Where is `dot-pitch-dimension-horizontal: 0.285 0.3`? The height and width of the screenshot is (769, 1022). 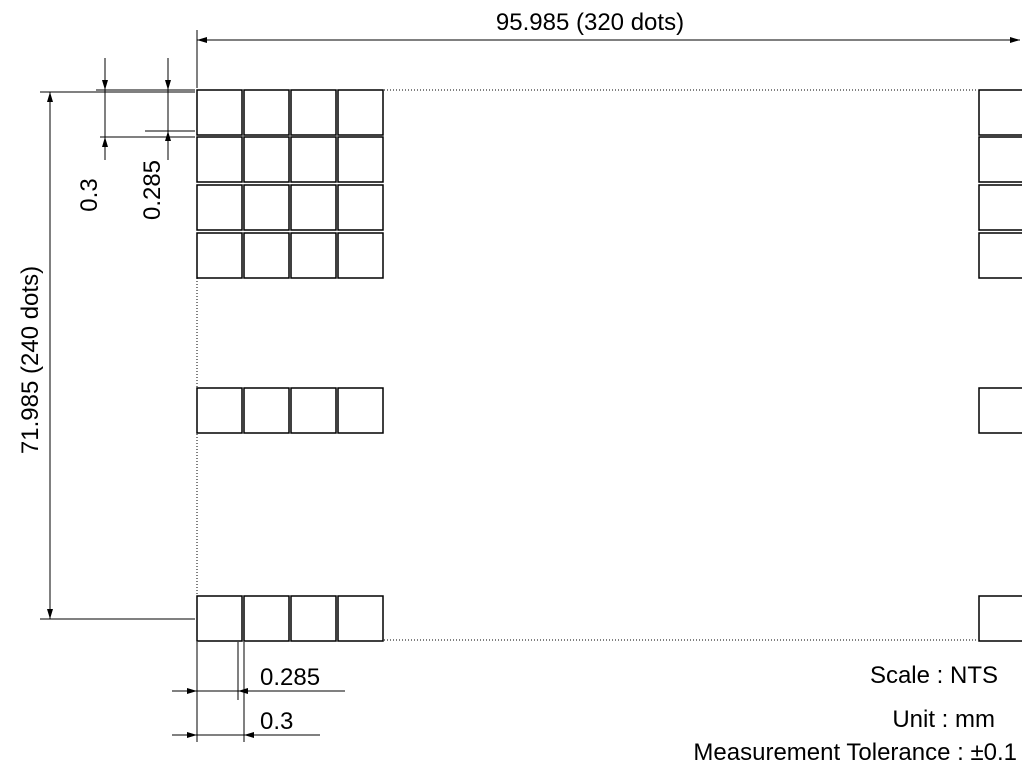 dot-pitch-dimension-horizontal: 0.285 0.3 is located at coordinates (258, 692).